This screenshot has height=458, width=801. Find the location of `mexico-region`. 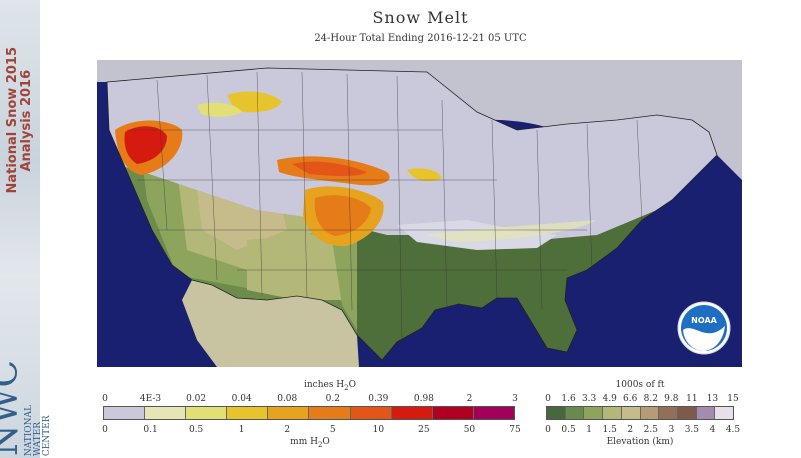

mexico-region is located at coordinates (270, 323).